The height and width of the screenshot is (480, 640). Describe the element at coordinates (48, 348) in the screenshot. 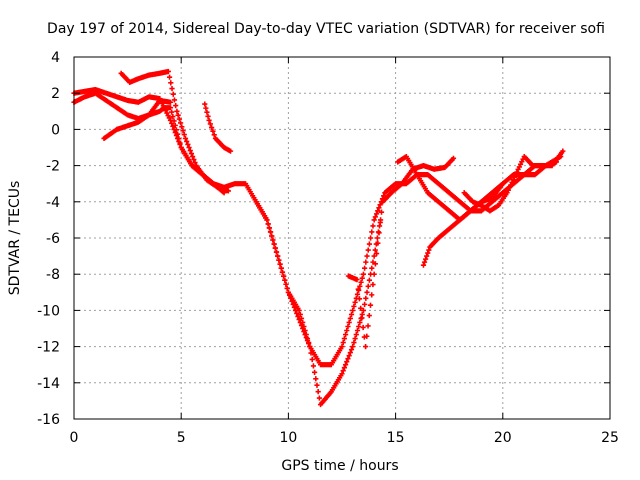

I see `y-tick-label: -12` at that location.